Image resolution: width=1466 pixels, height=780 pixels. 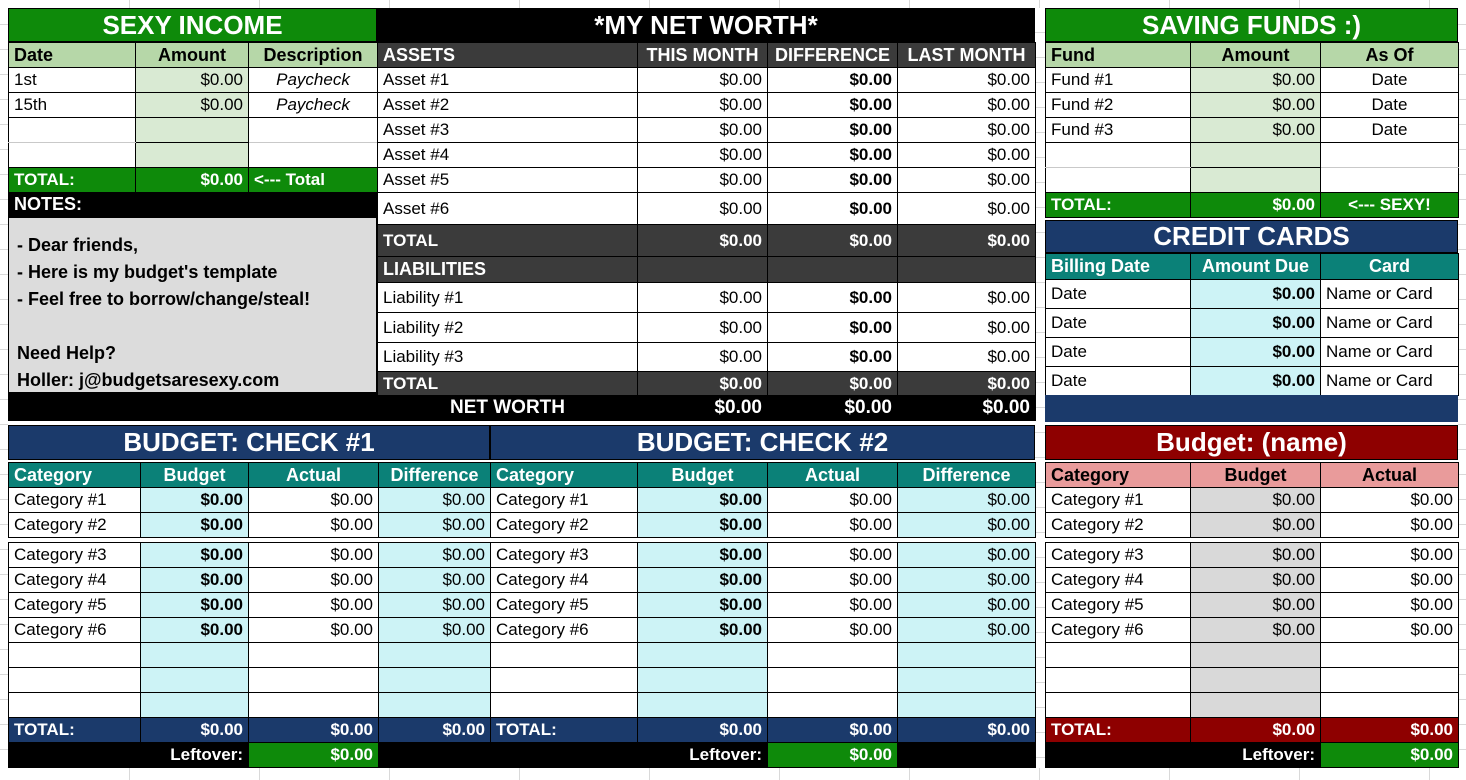 I want to click on networth-difference: $0.00, so click(x=832, y=408).